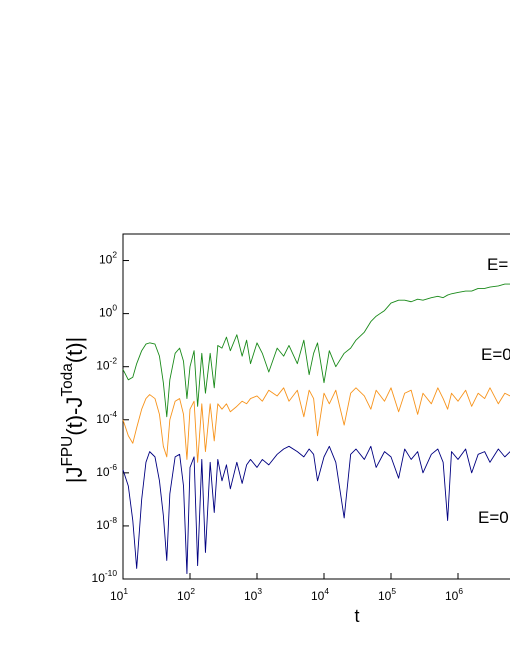 The image size is (510, 660). Describe the element at coordinates (320, 594) in the screenshot. I see `x-tick-label: 10⁴` at that location.